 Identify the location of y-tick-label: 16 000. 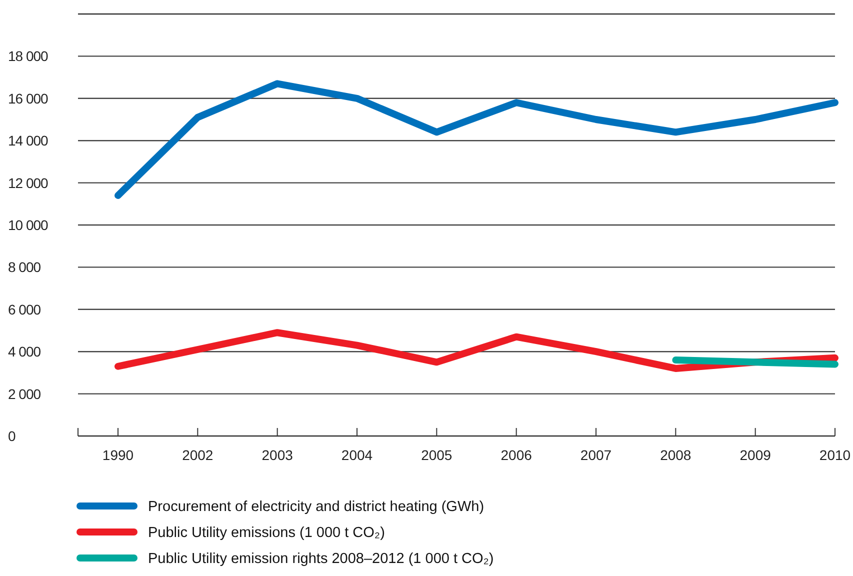
(28, 98).